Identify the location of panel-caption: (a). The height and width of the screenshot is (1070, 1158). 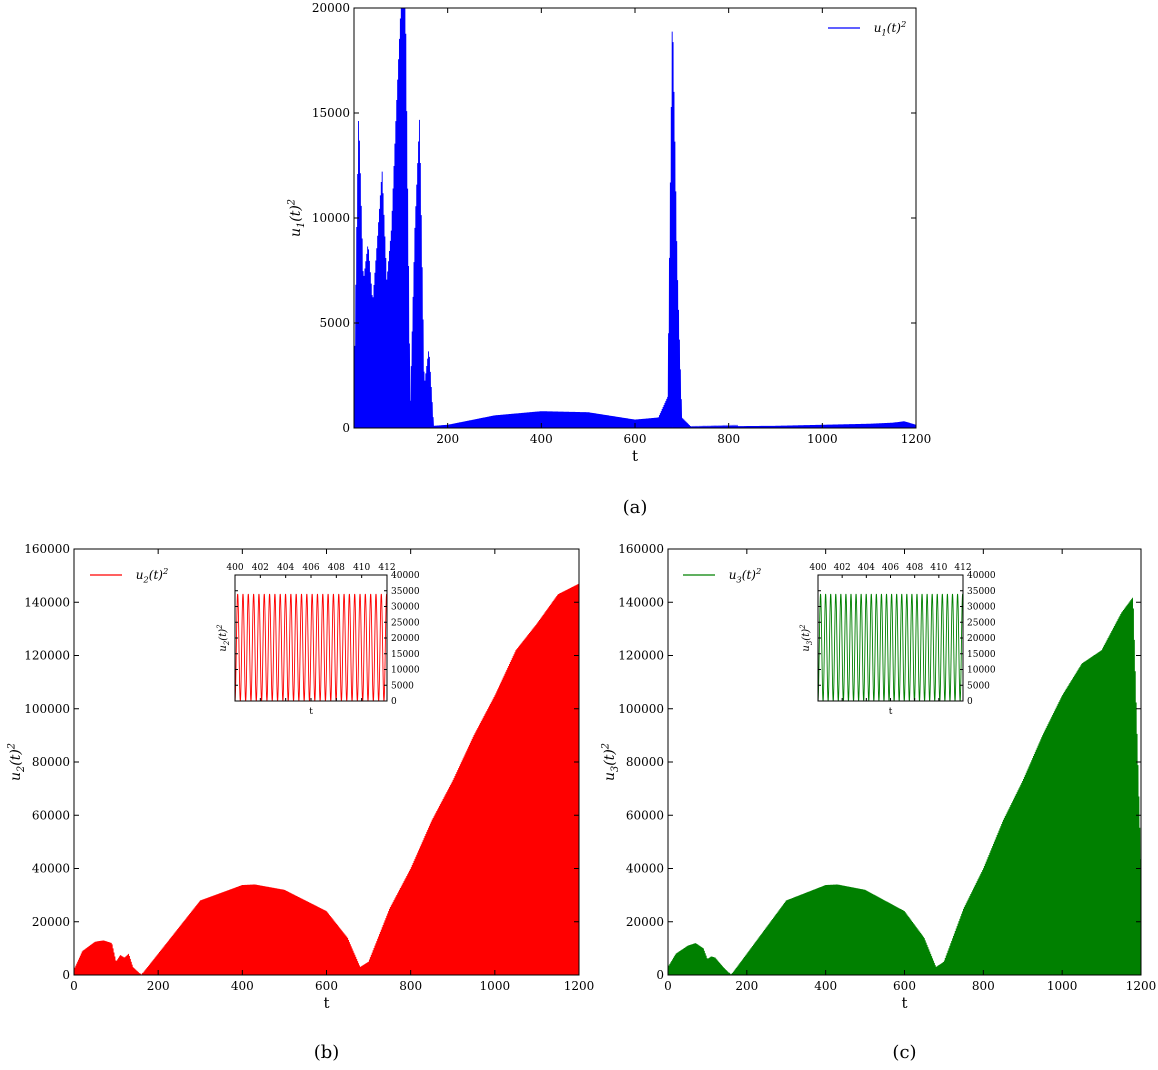
(635, 507).